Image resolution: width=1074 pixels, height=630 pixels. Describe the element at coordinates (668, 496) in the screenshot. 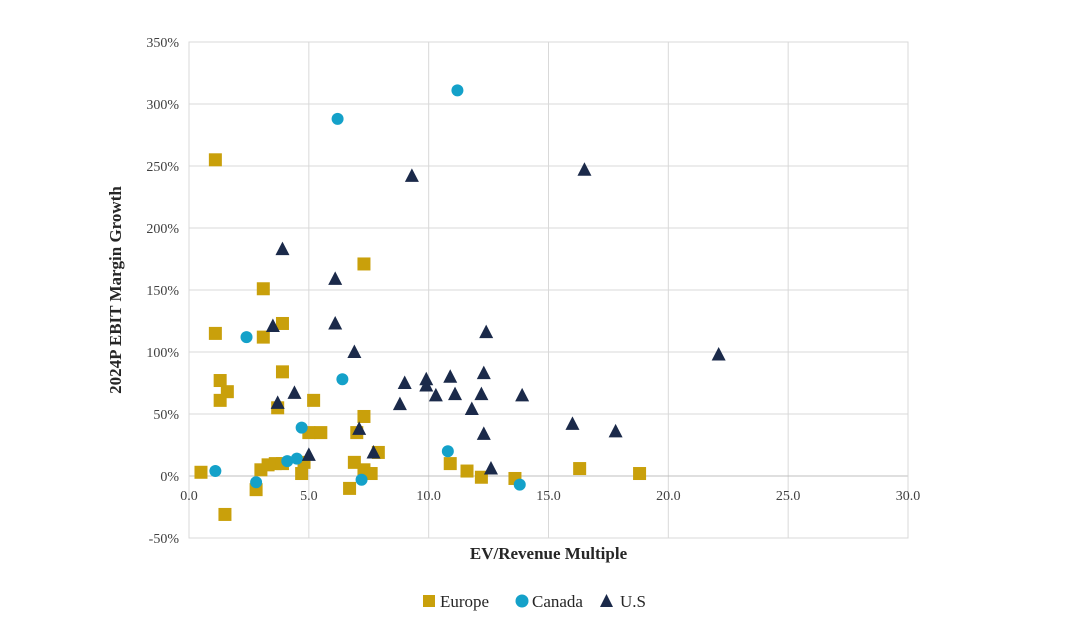

I see `x-tick-label: 20.0` at that location.